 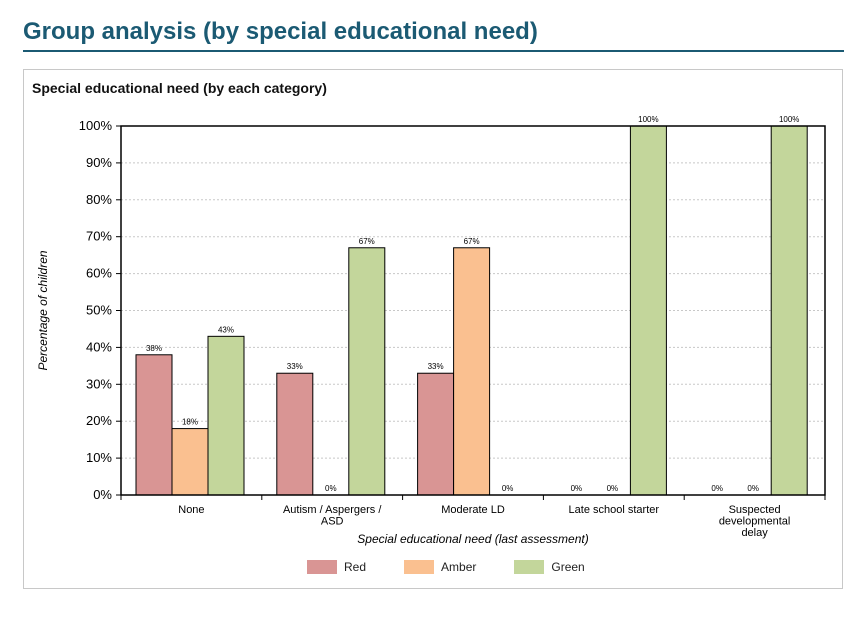 I want to click on y-tick-label: 60%, so click(x=99, y=273).